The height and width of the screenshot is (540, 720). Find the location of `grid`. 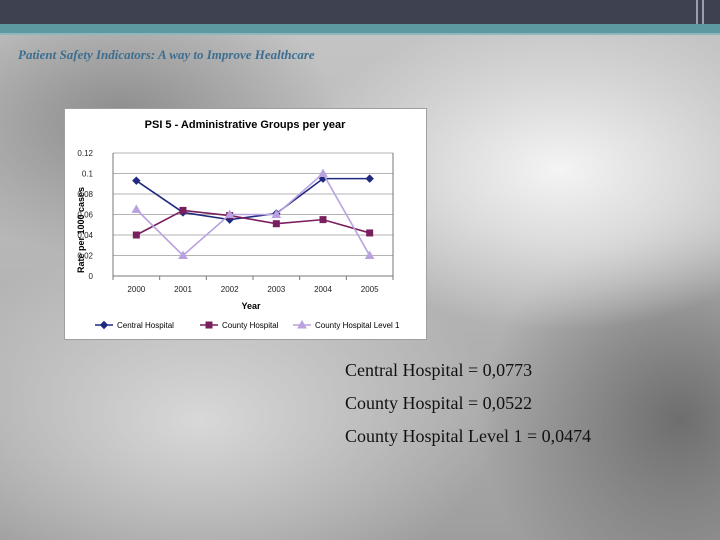

grid is located at coordinates (253, 216).